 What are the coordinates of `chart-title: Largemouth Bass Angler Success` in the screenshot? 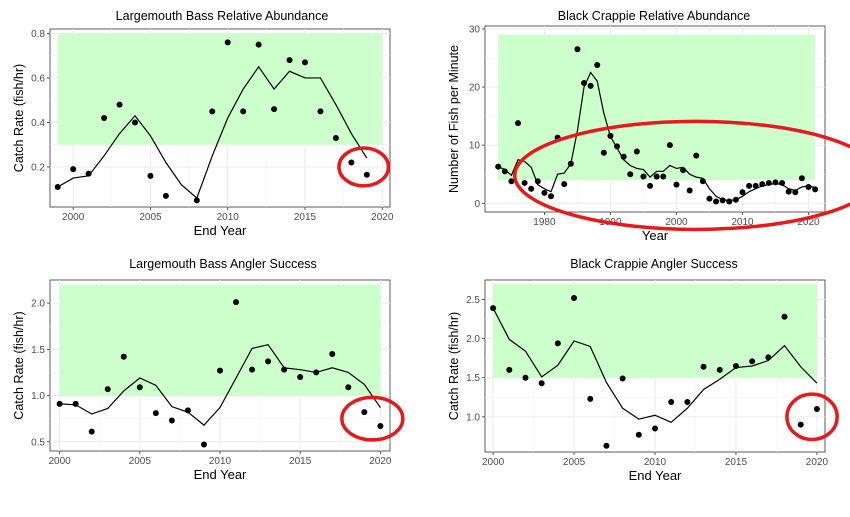 It's located at (223, 264).